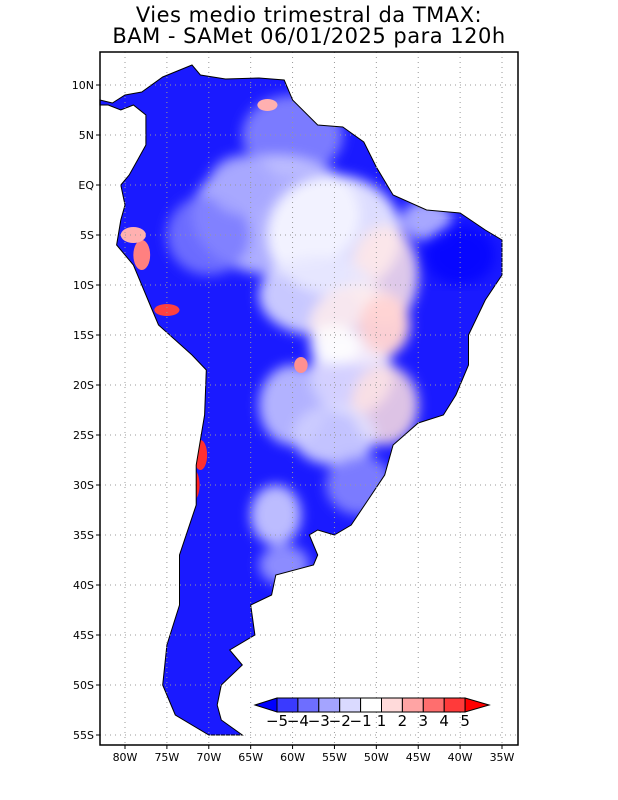 The height and width of the screenshot is (800, 618). What do you see at coordinates (298, 721) in the screenshot?
I see `colorbar-label: −4` at bounding box center [298, 721].